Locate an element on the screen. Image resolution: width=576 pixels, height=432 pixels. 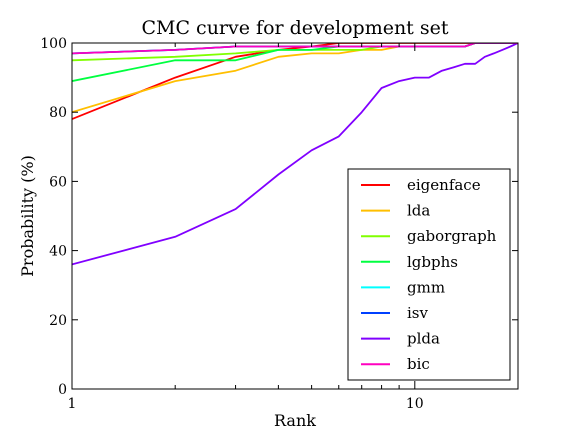
legend-box is located at coordinates (429, 274).